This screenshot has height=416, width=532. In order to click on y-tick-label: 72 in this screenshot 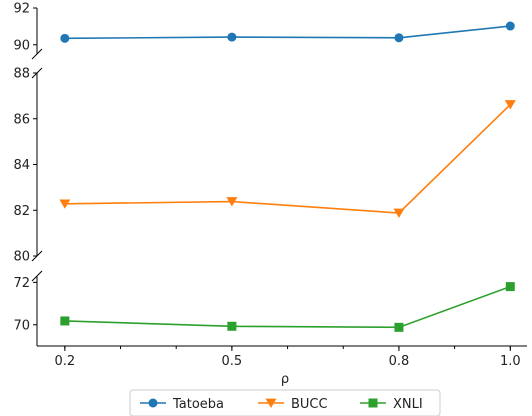, I will do `click(21, 283)`.